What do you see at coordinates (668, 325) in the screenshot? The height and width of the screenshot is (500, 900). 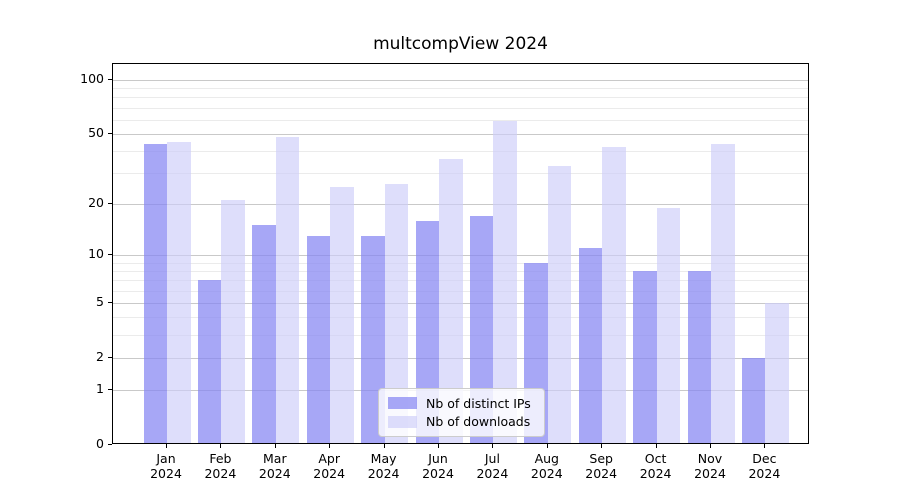 I see `bar-downloads-oct` at bounding box center [668, 325].